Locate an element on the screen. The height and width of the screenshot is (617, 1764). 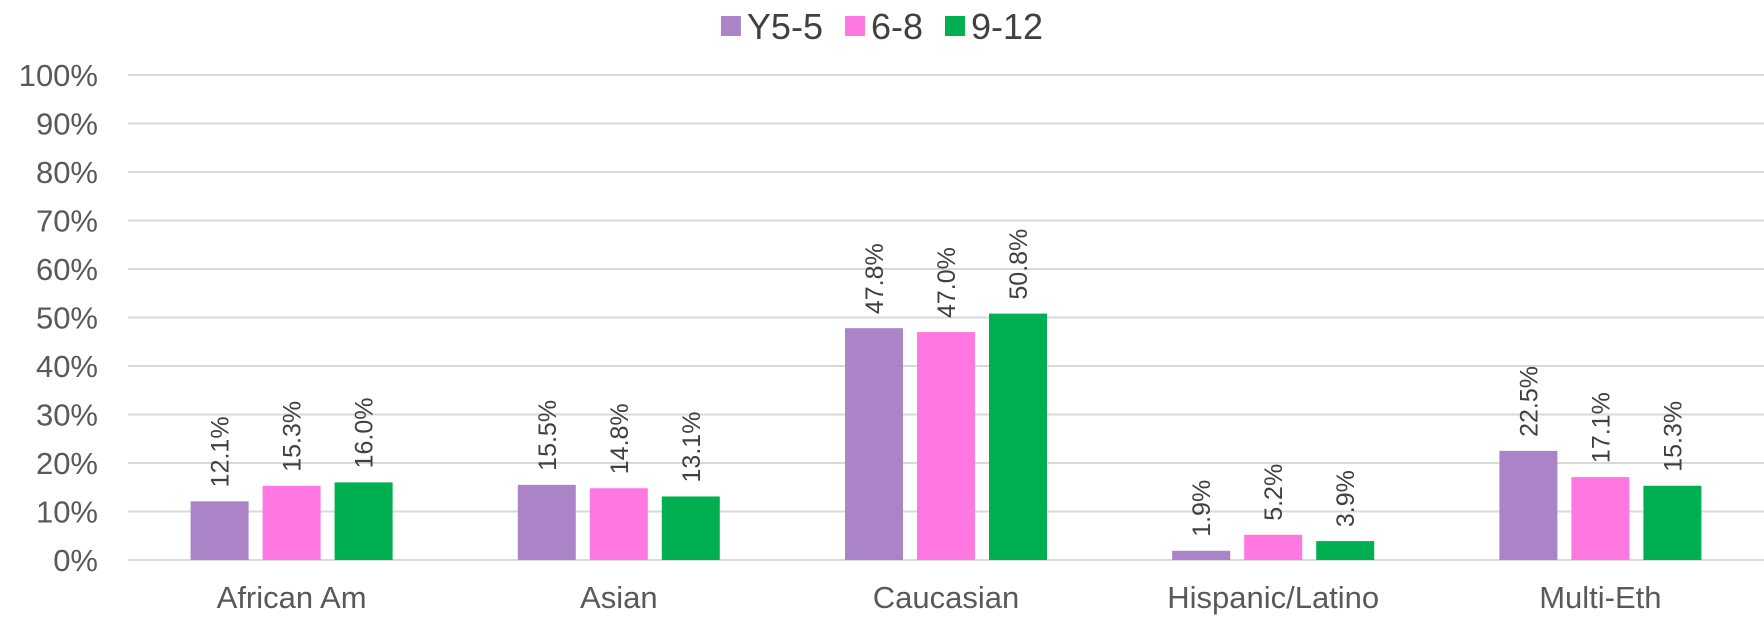
data-label: 3.9% is located at coordinates (1346, 498).